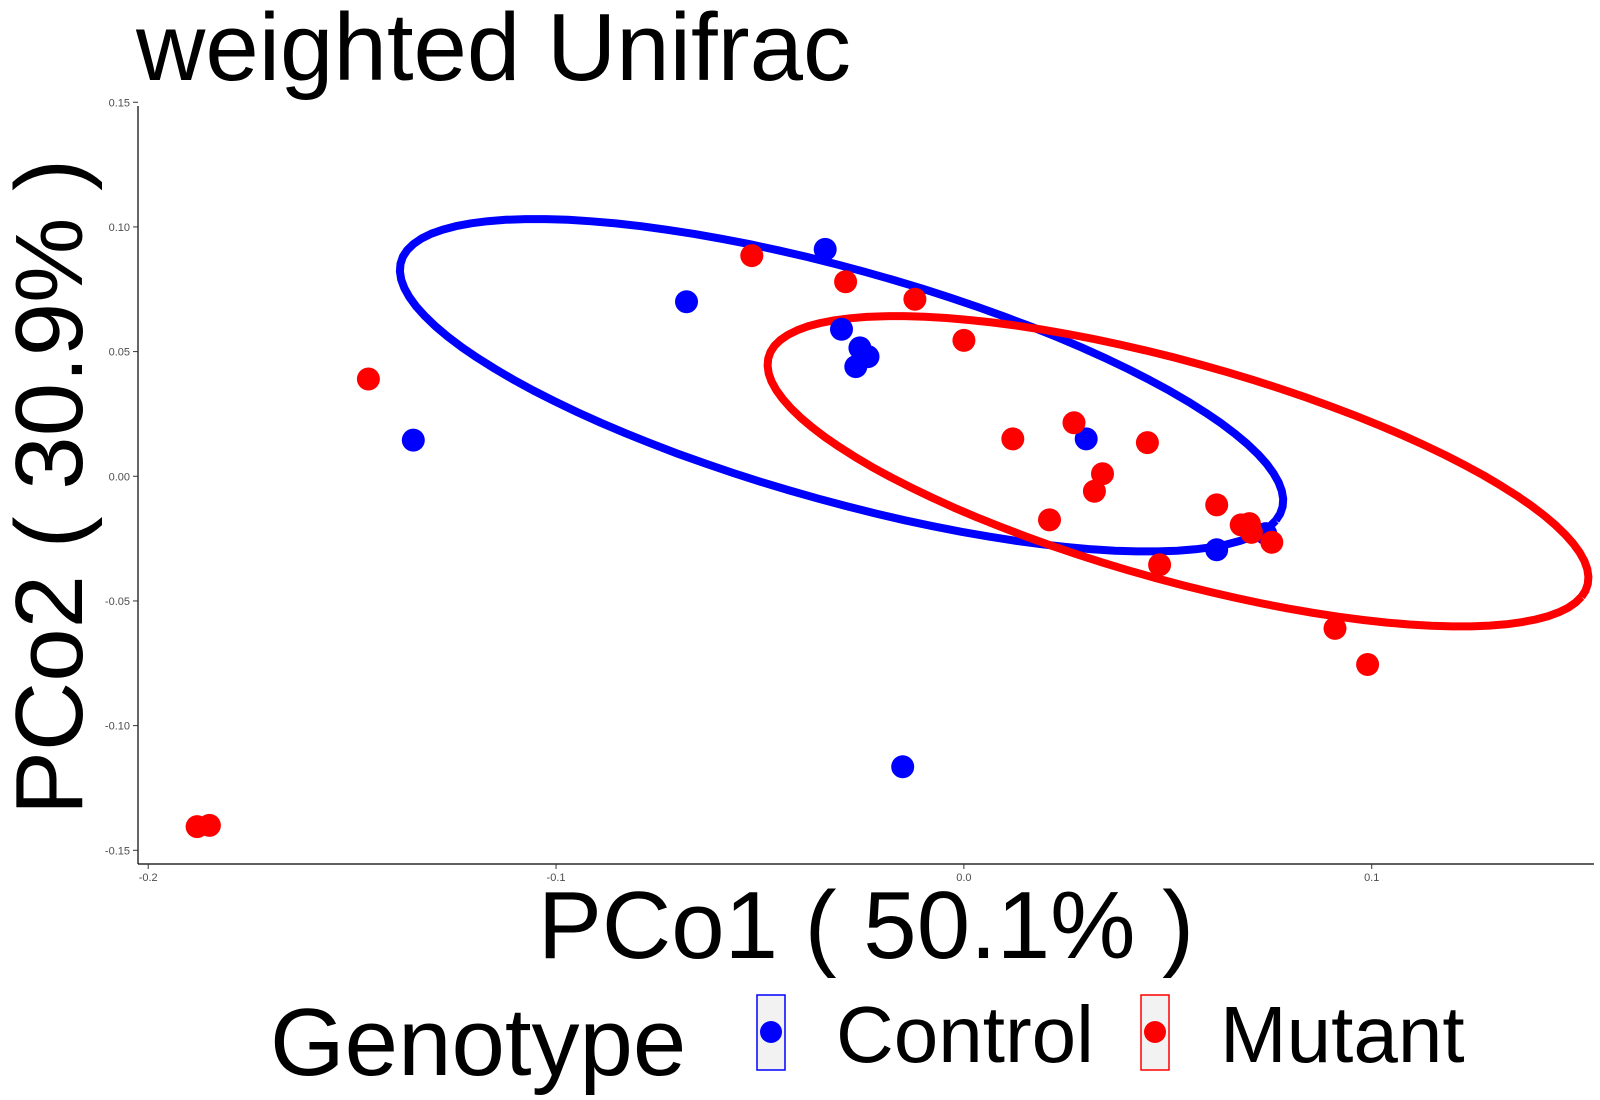 The height and width of the screenshot is (1100, 1600). Describe the element at coordinates (148, 878) in the screenshot. I see `x-tick-label: -0.2` at that location.